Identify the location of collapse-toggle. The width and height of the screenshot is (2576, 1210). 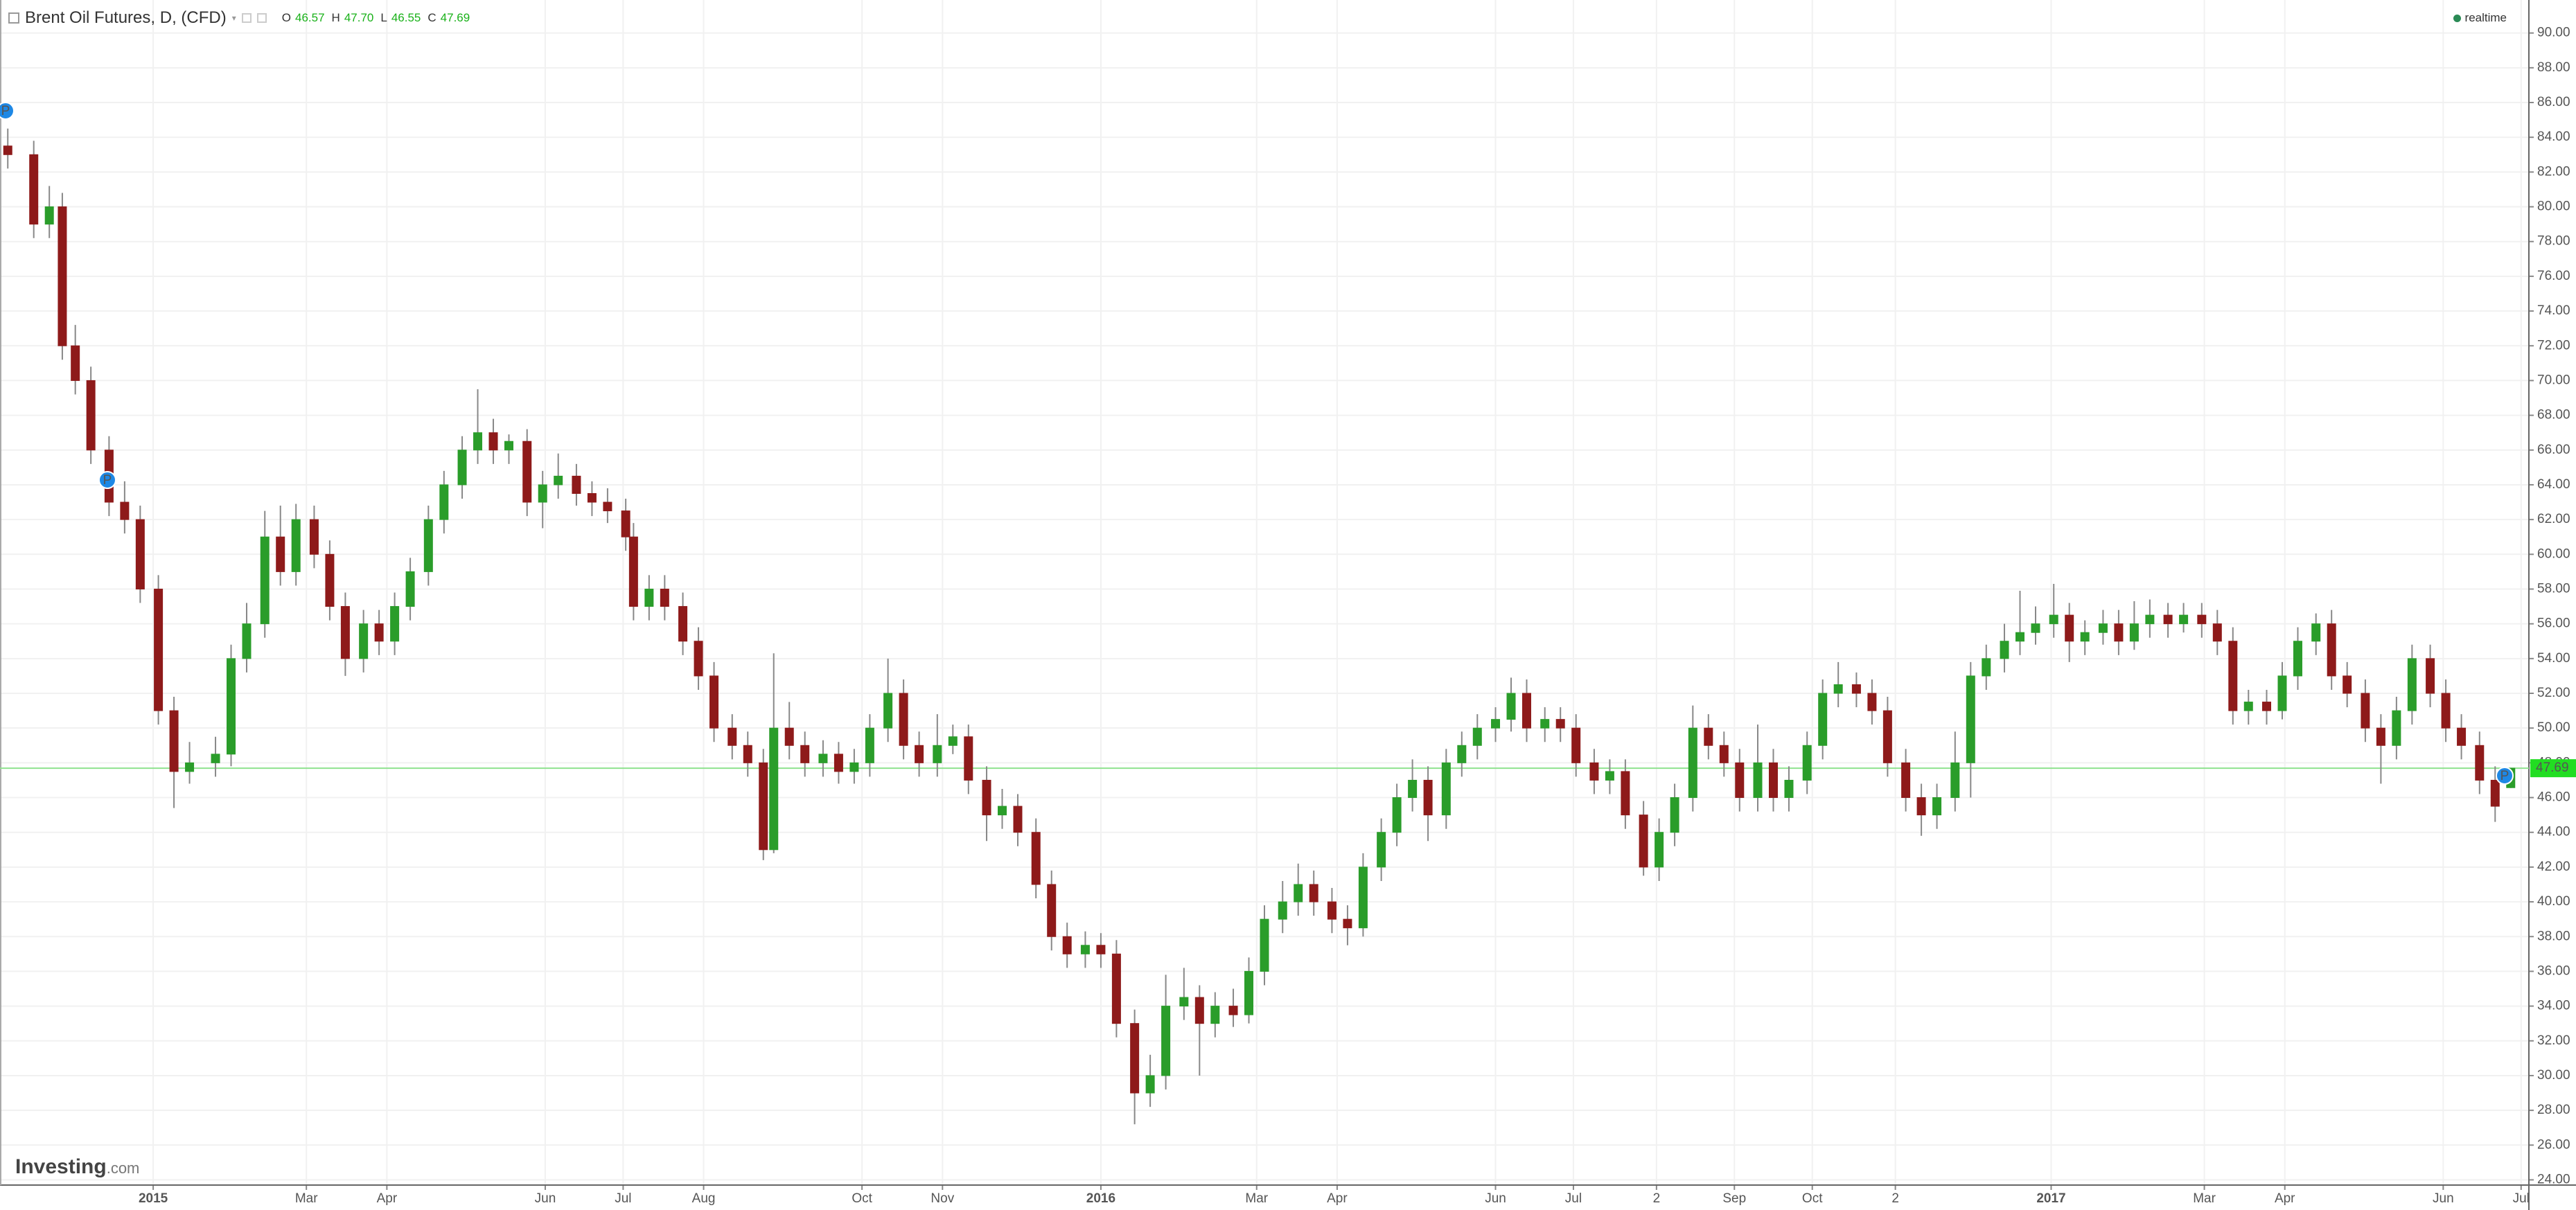
(13, 18).